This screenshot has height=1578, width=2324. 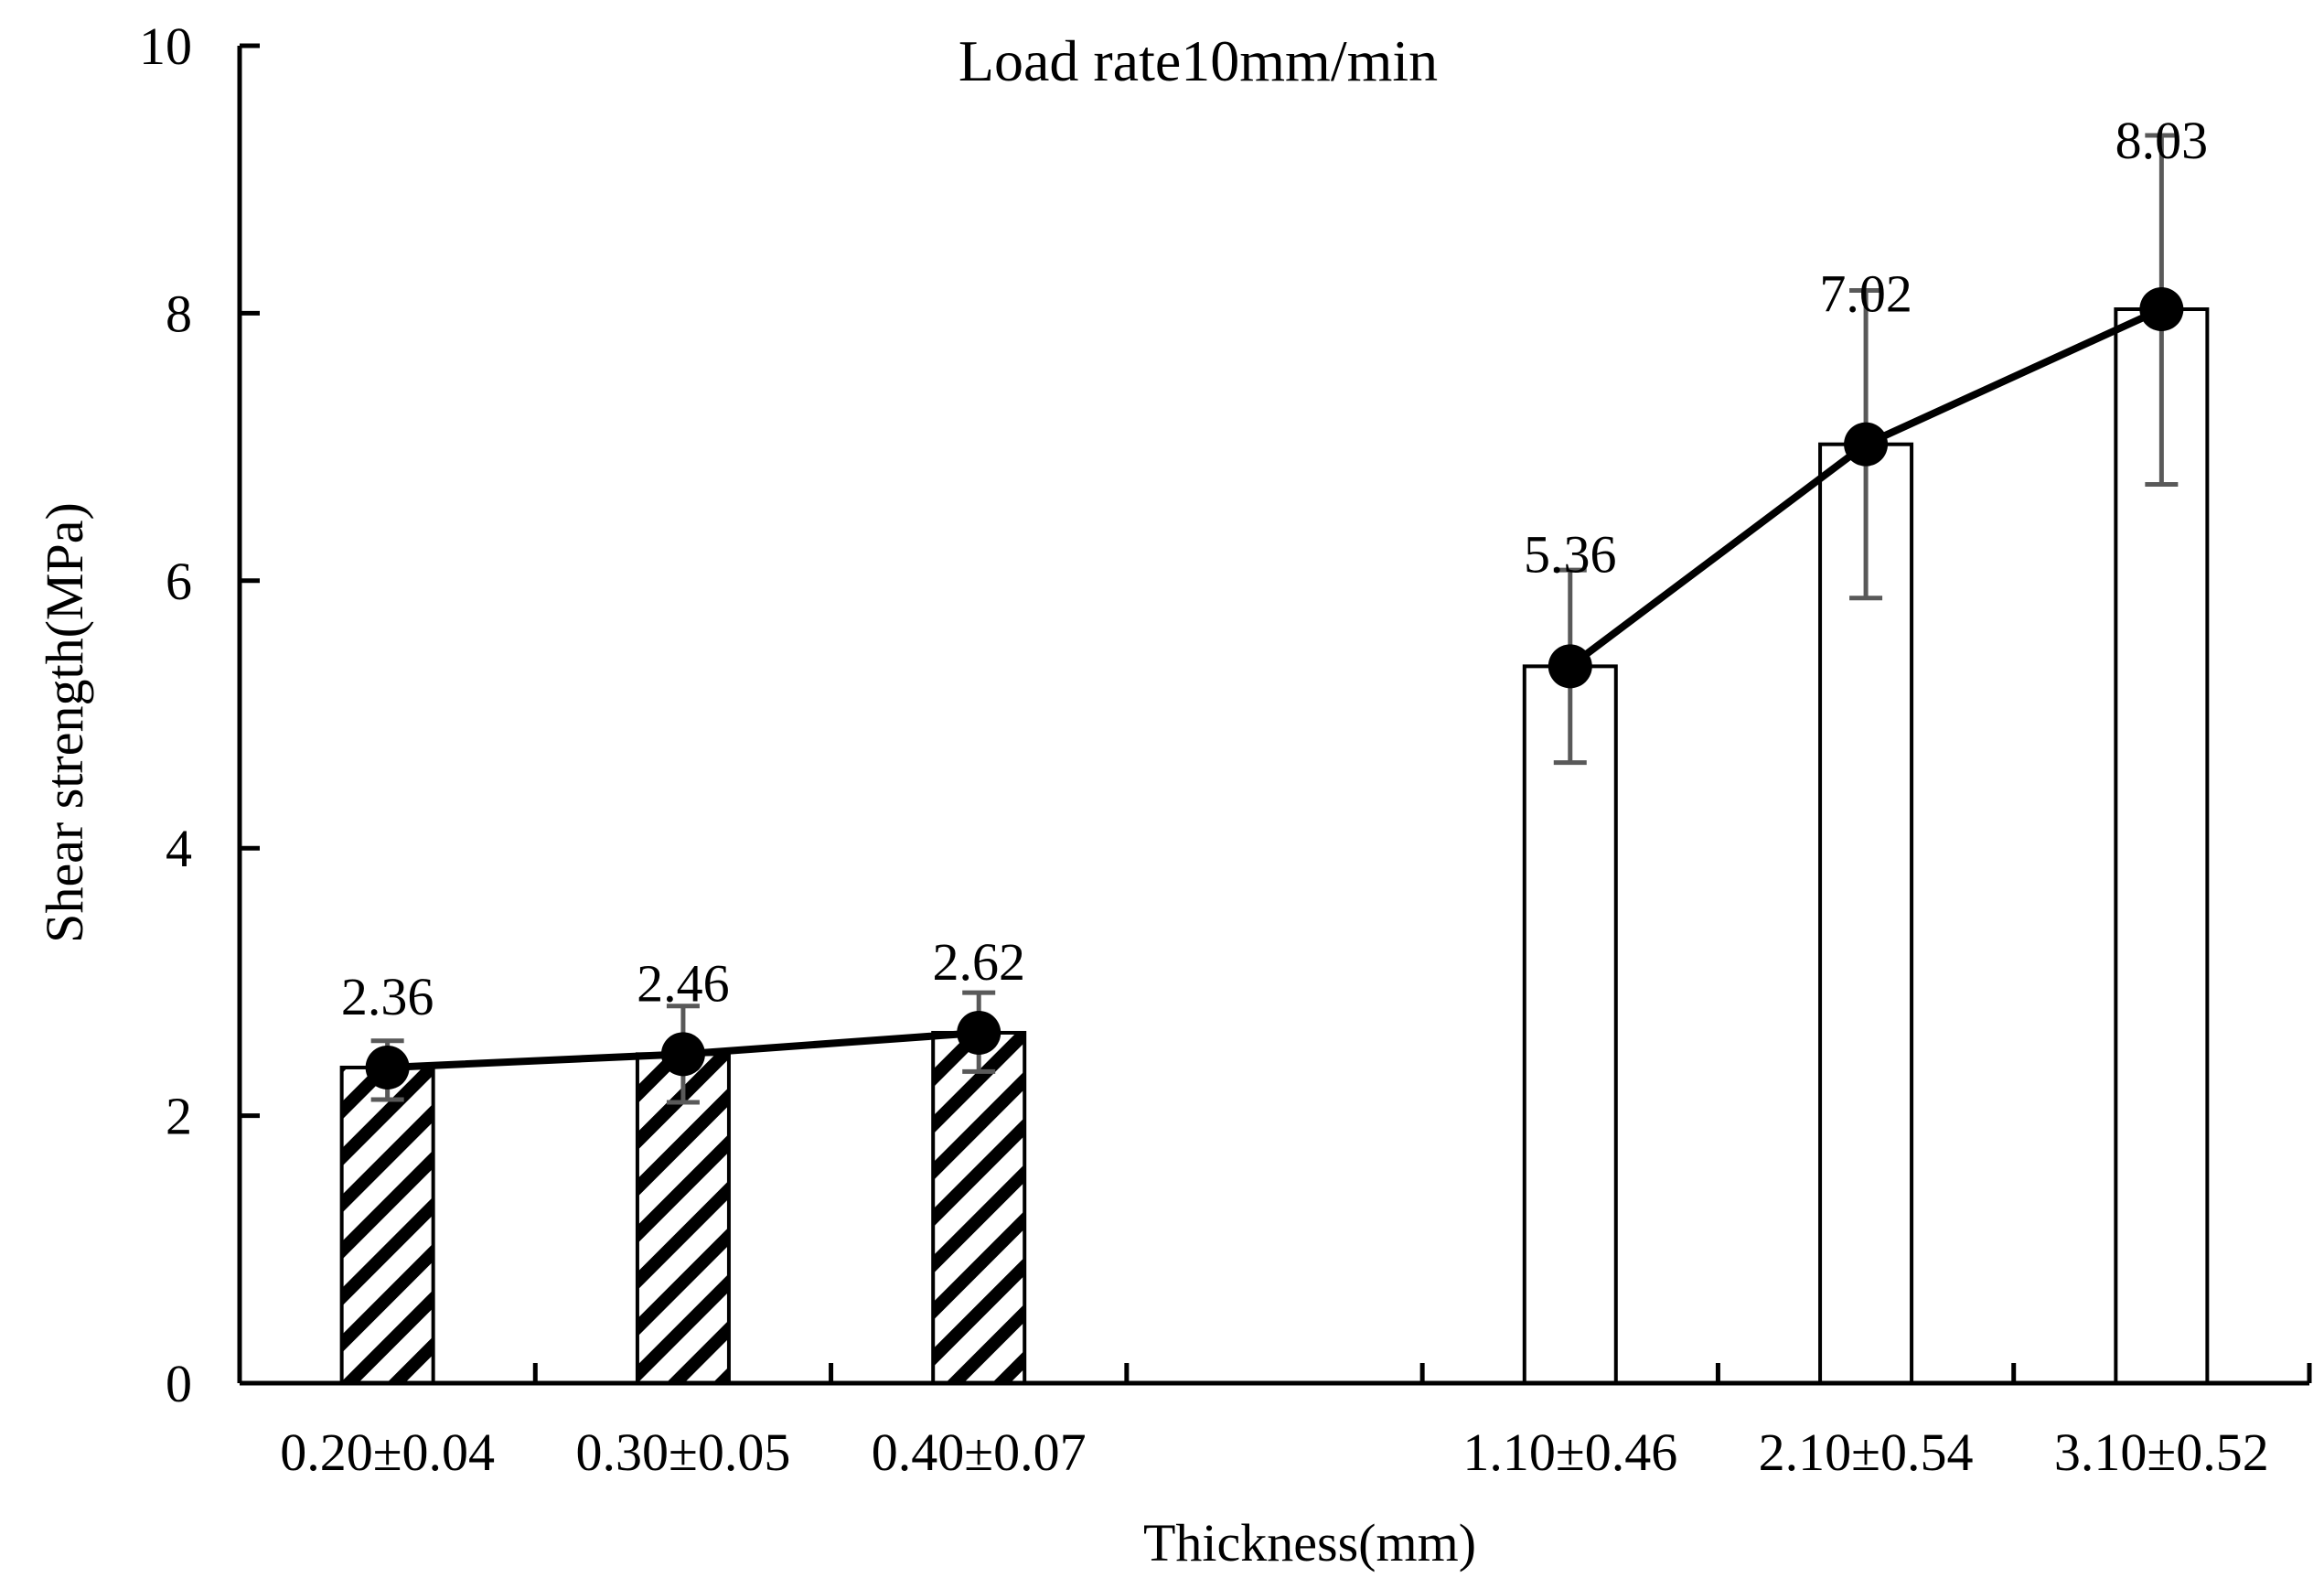 I want to click on x-tick-label: 1.10±0.46, so click(x=1570, y=1452).